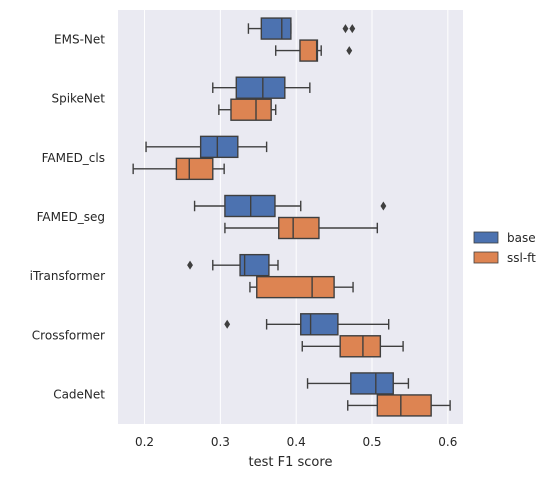 Image resolution: width=547 pixels, height=477 pixels. What do you see at coordinates (233, 265) in the screenshot?
I see `box-iTransformer-base` at bounding box center [233, 265].